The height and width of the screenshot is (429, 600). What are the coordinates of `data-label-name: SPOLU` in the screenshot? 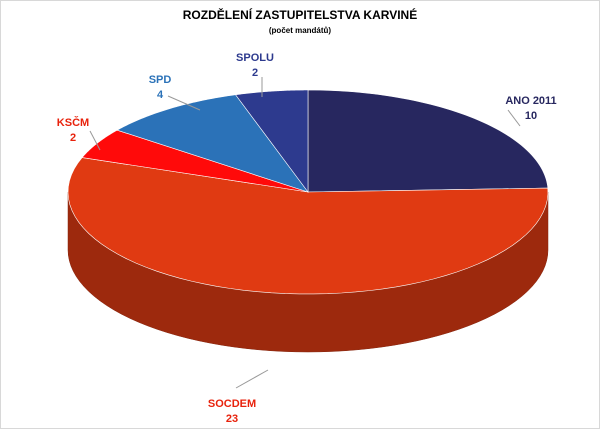 It's located at (255, 58).